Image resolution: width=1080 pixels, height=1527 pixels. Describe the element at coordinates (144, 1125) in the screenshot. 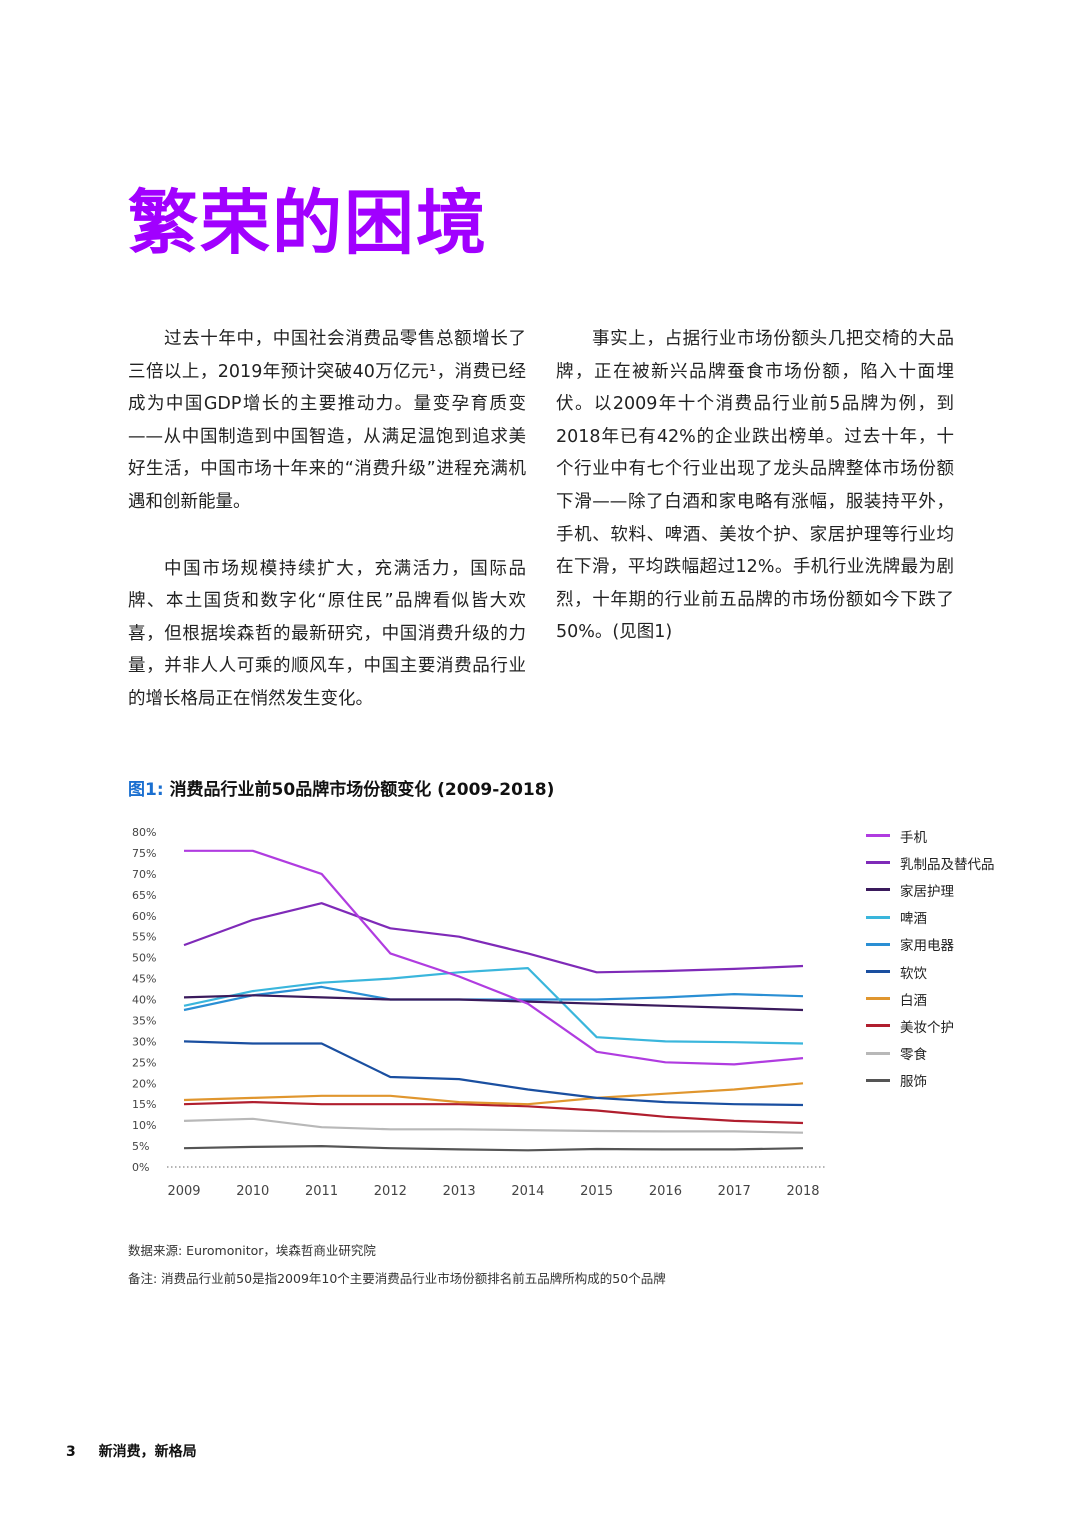

I see `y-tick-label: 10%` at that location.